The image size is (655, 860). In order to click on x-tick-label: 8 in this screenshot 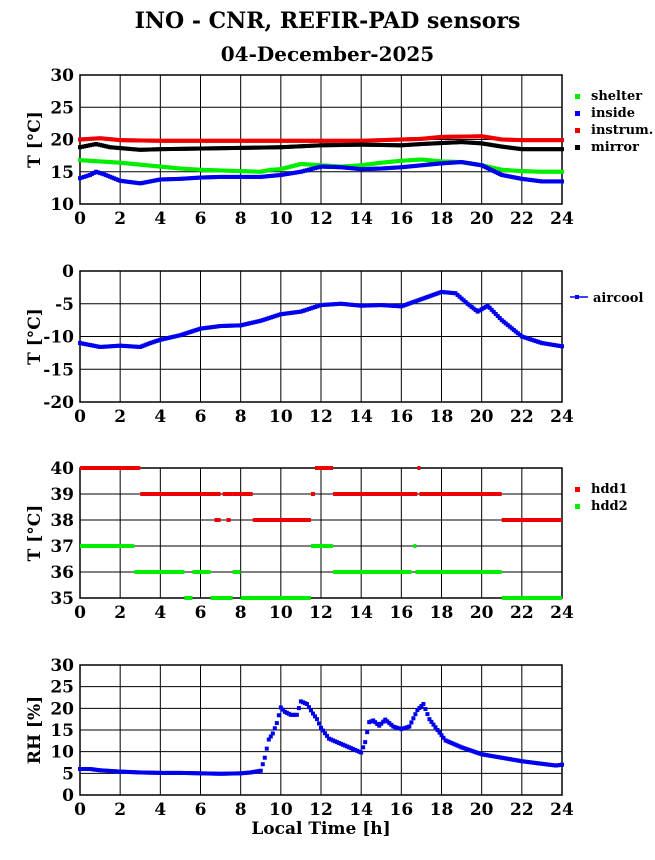, I will do `click(241, 613)`.